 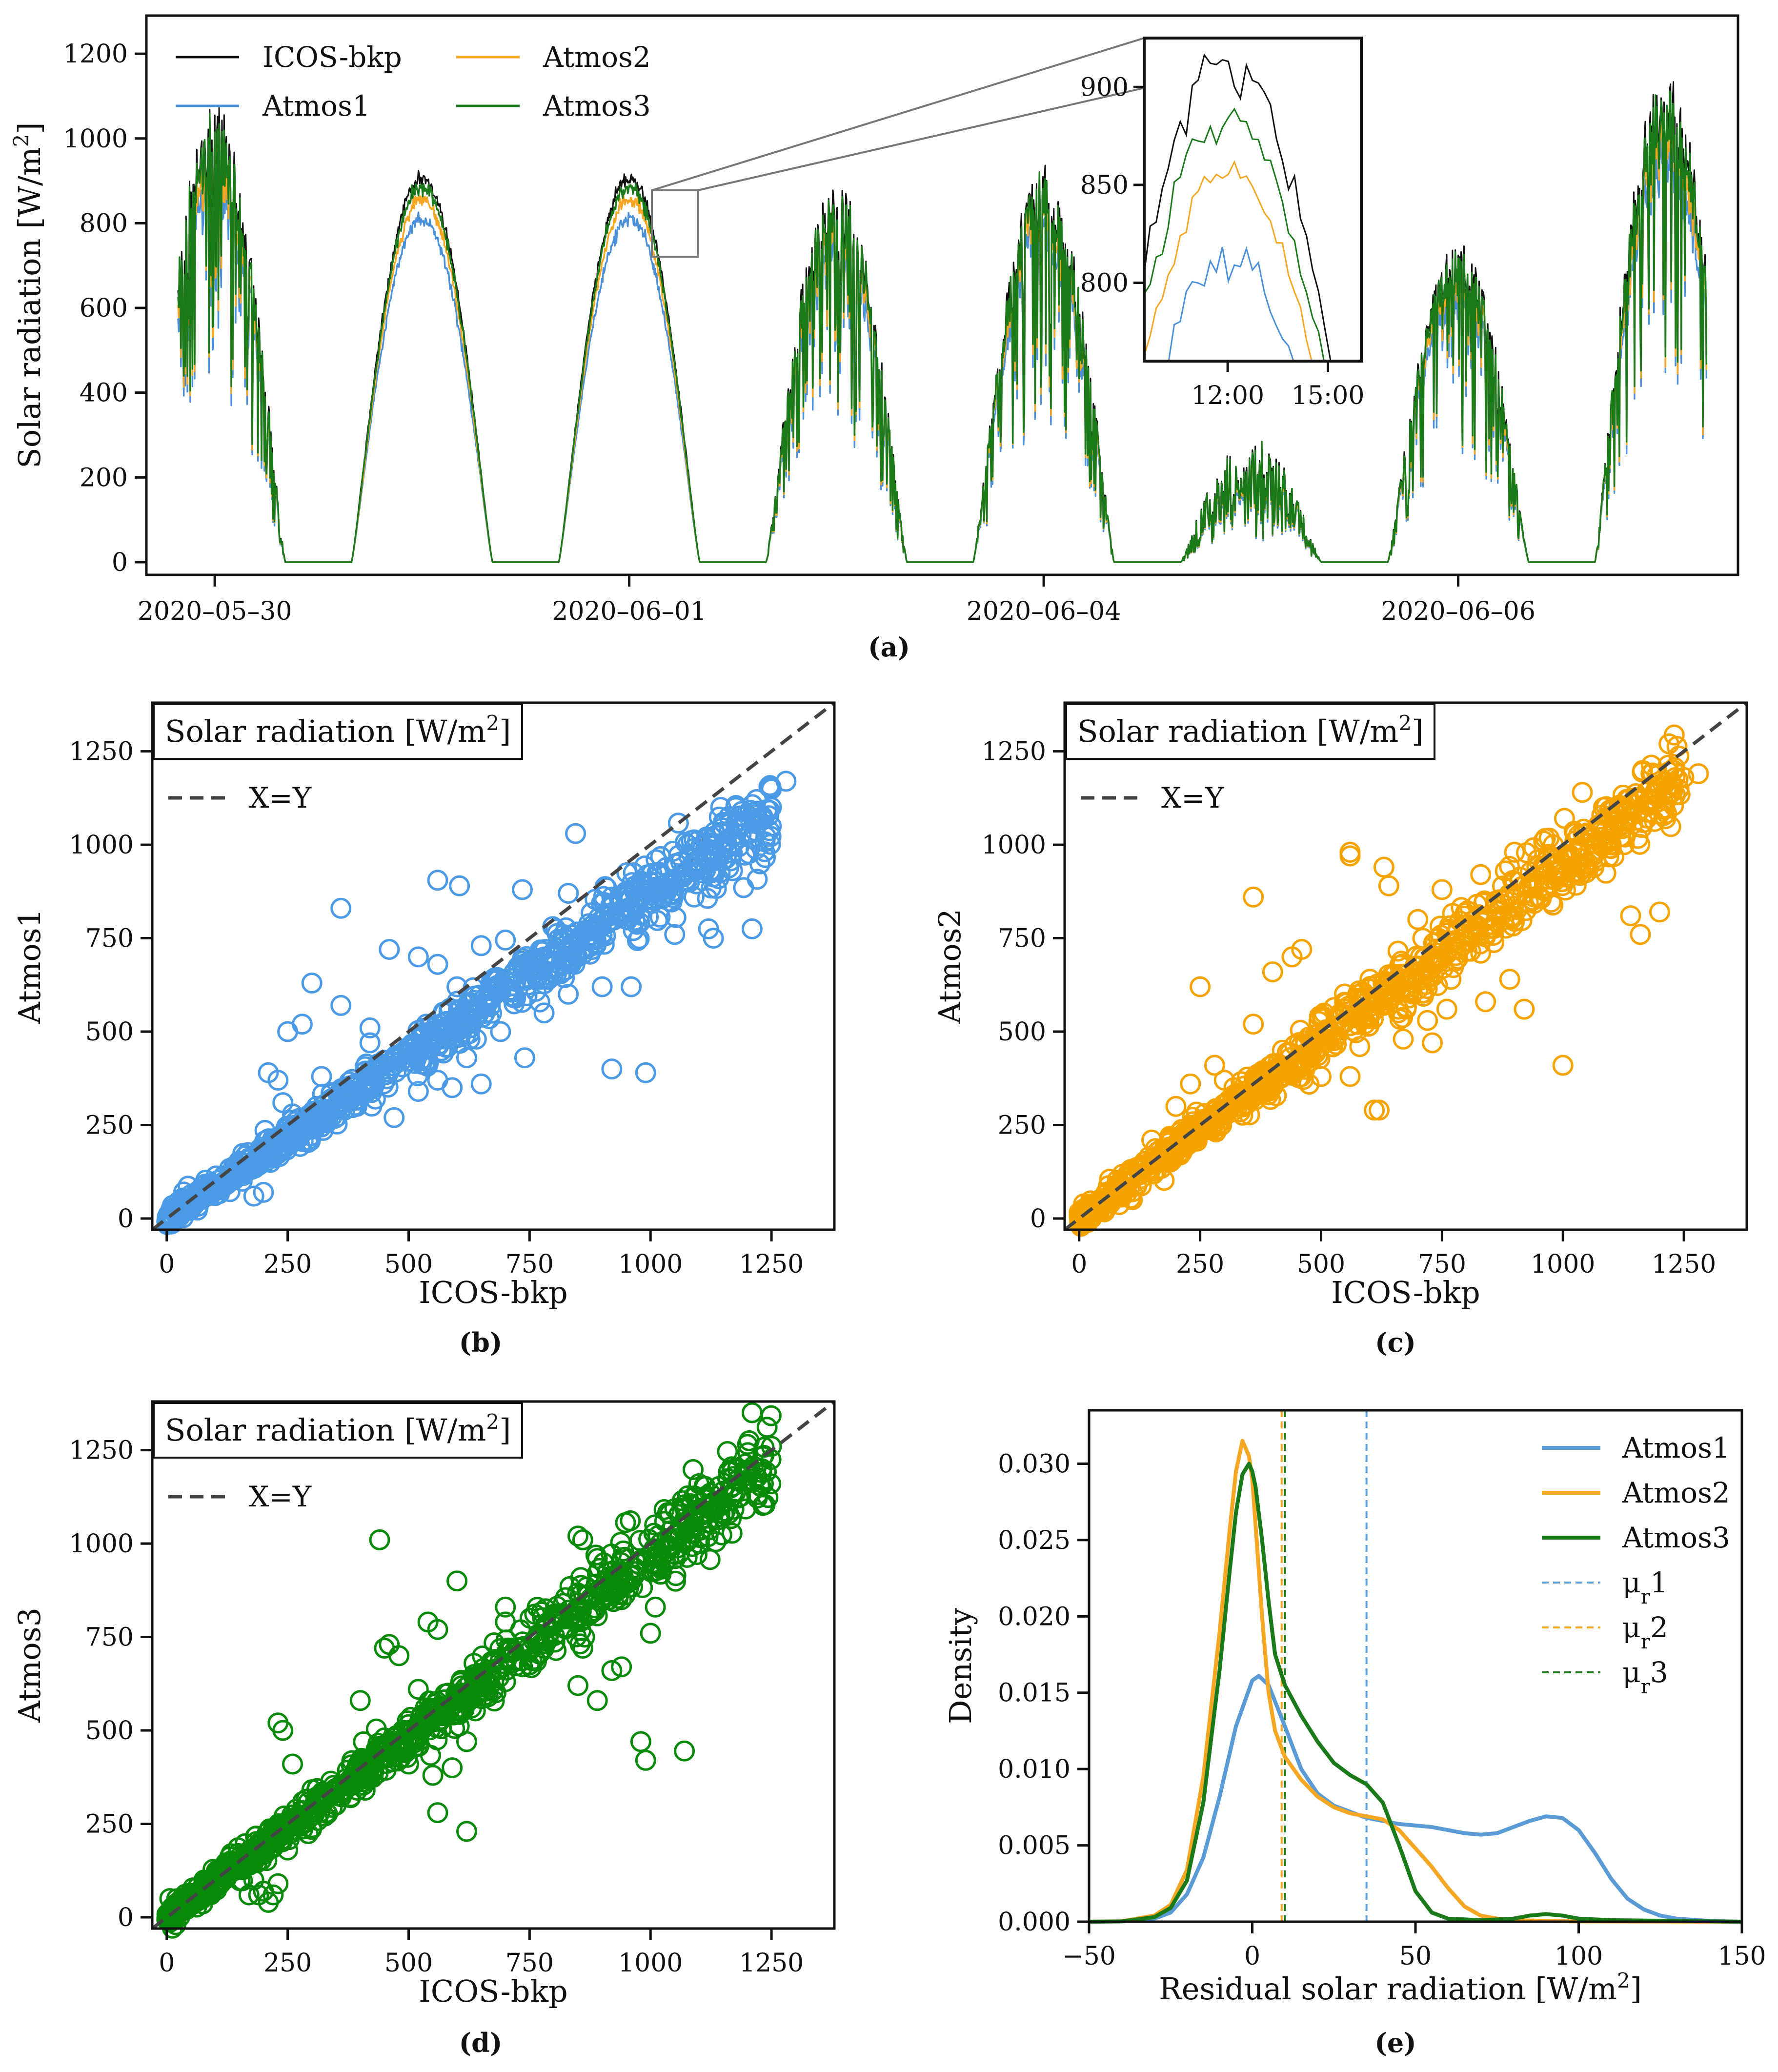 What do you see at coordinates (338, 731) in the screenshot?
I see `panel-b-title-box` at bounding box center [338, 731].